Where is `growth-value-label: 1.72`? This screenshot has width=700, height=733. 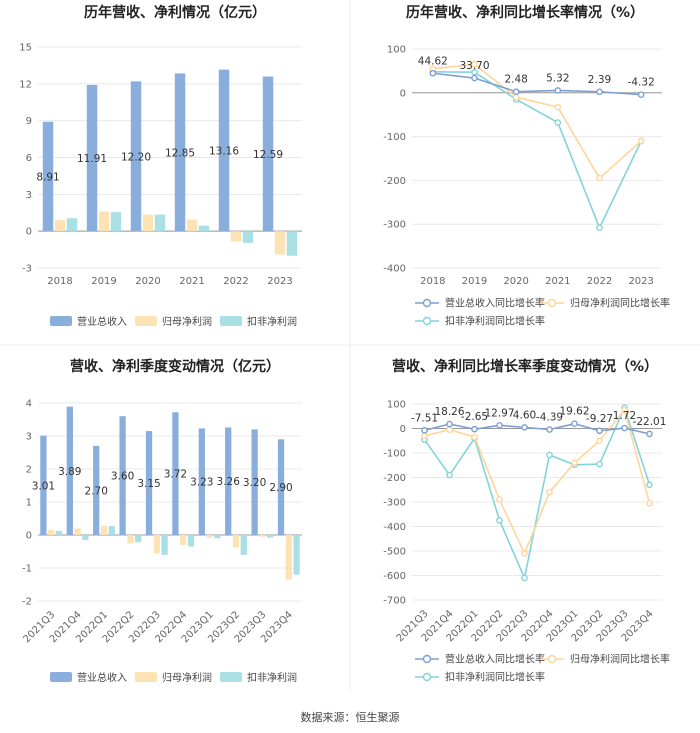 growth-value-label: 1.72 is located at coordinates (624, 416).